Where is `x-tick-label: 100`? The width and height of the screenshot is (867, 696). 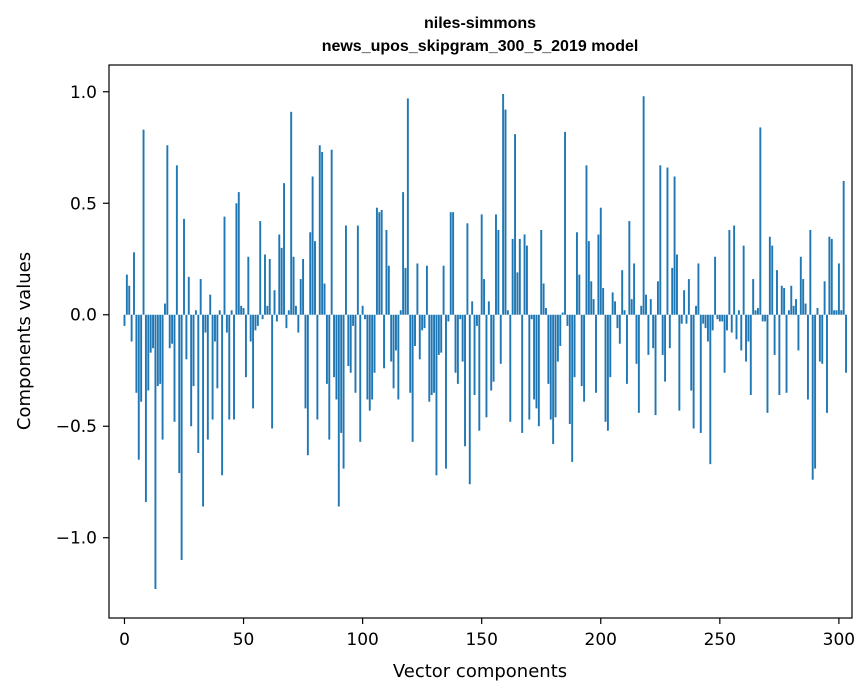 x-tick-label: 100 is located at coordinates (362, 640).